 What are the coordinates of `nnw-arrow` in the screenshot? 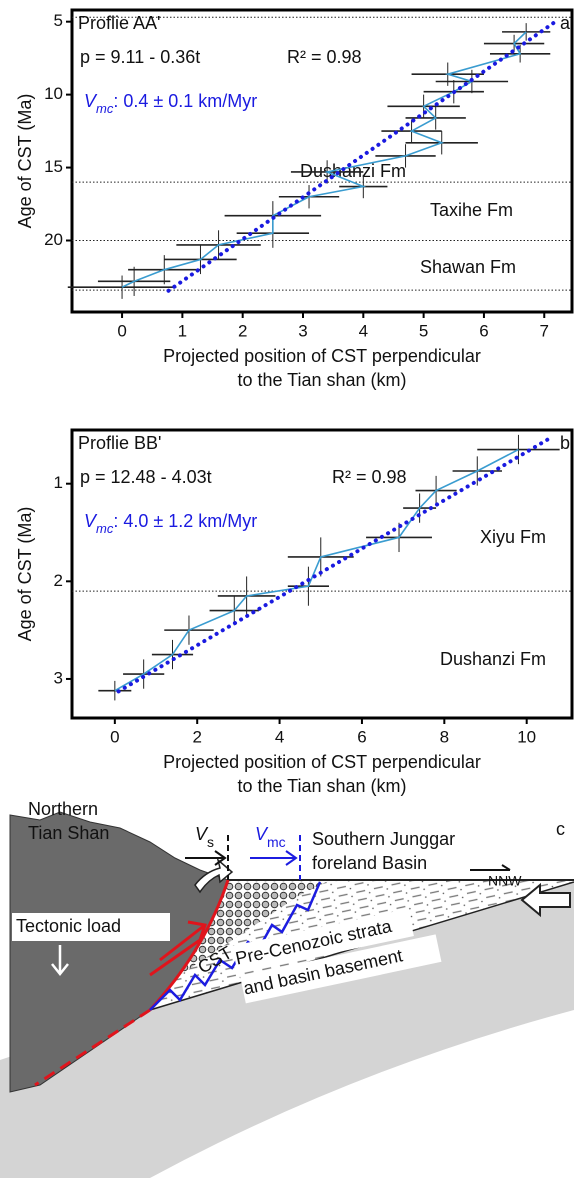 It's located at (490, 867).